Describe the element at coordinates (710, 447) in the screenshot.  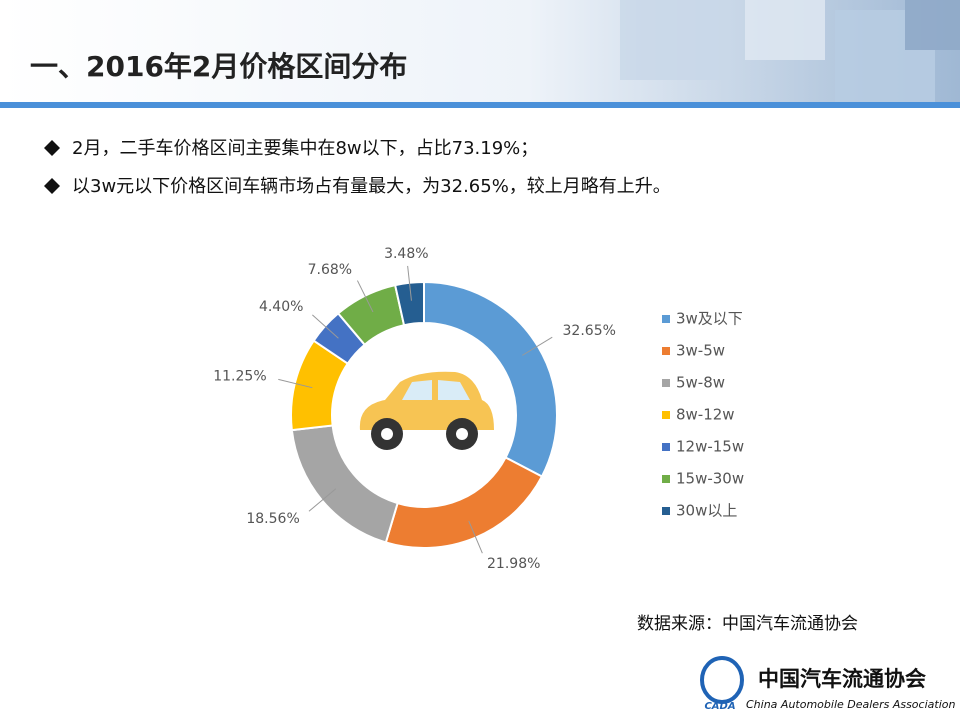
I see `legend-label: 12w-15w` at that location.